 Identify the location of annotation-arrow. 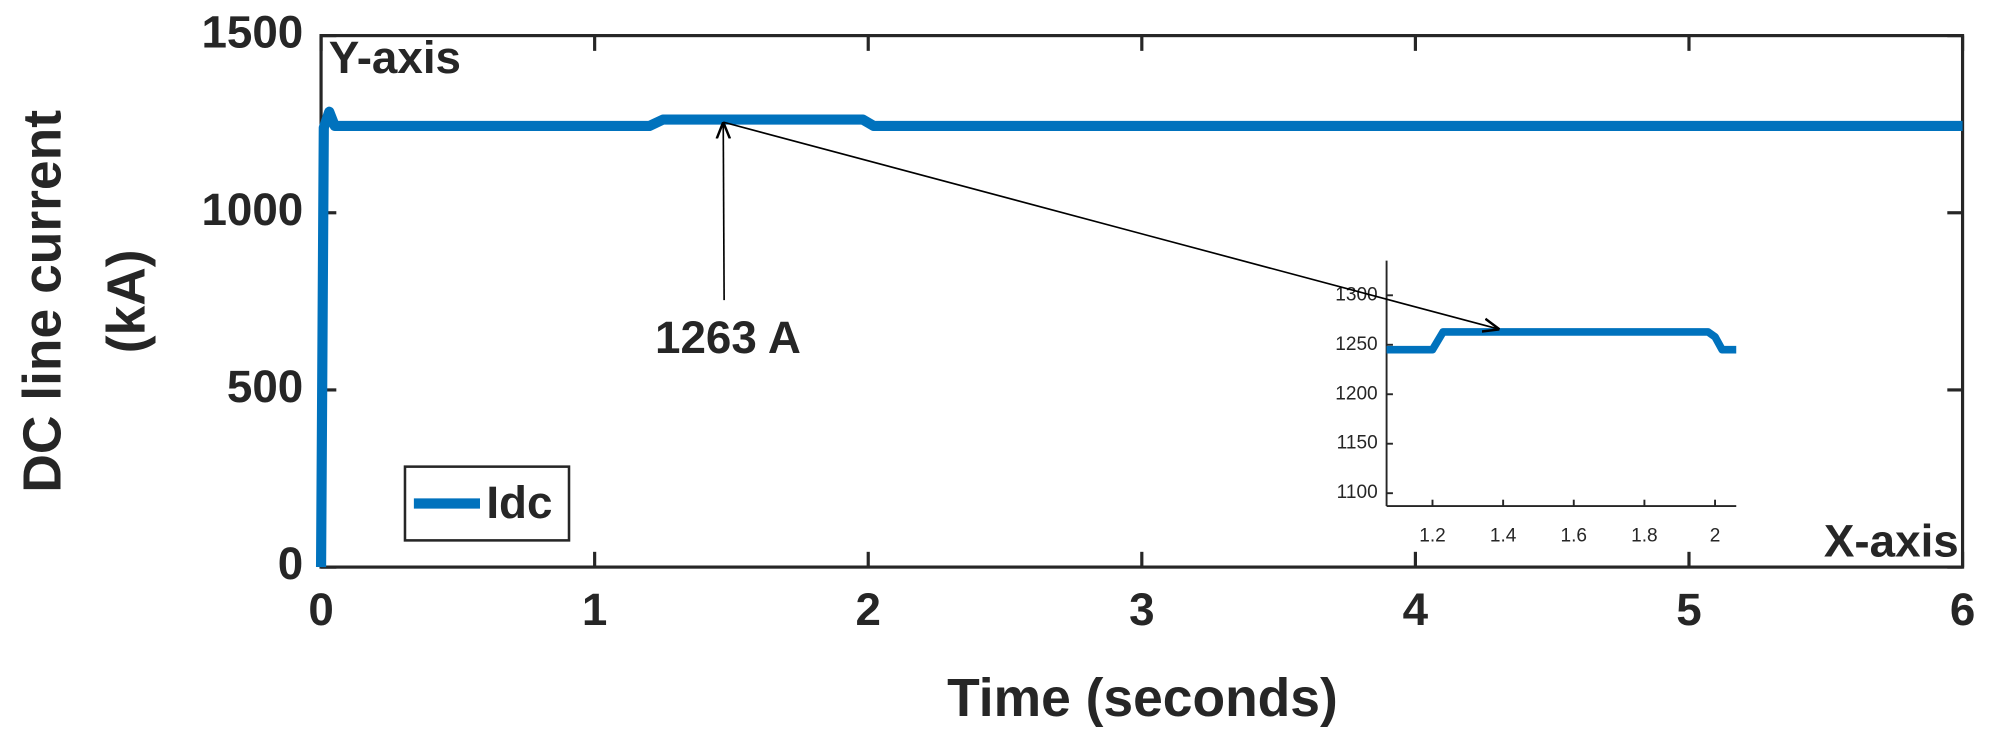
(723, 211).